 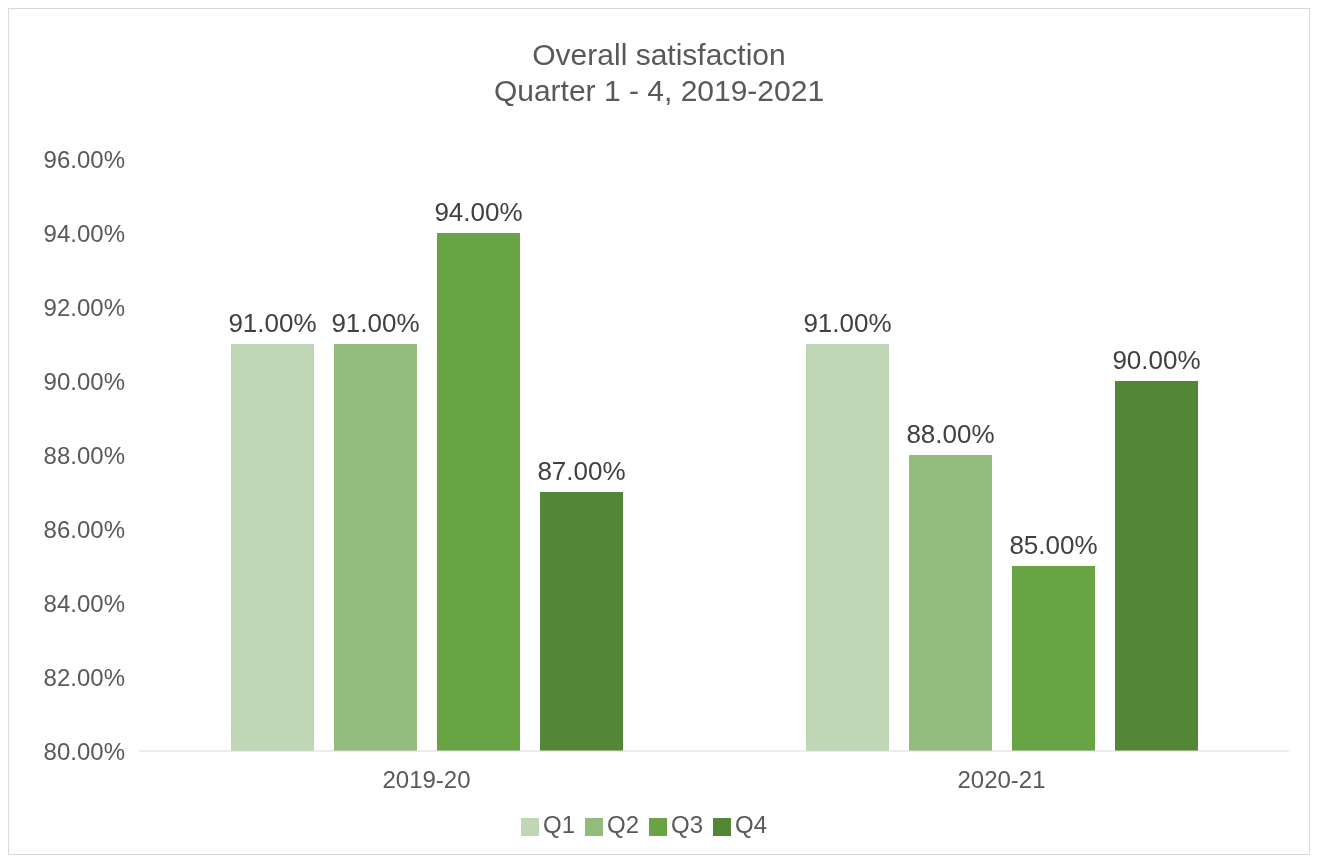 I want to click on data-label: 88.00%, so click(x=950, y=434).